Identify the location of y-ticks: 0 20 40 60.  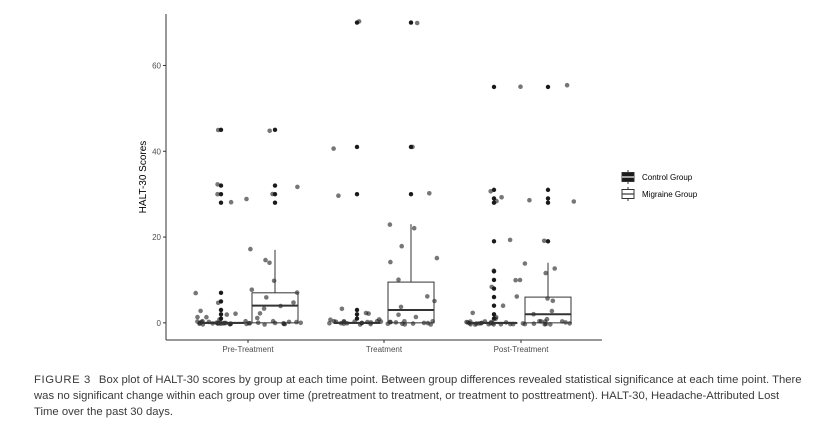
(159, 194).